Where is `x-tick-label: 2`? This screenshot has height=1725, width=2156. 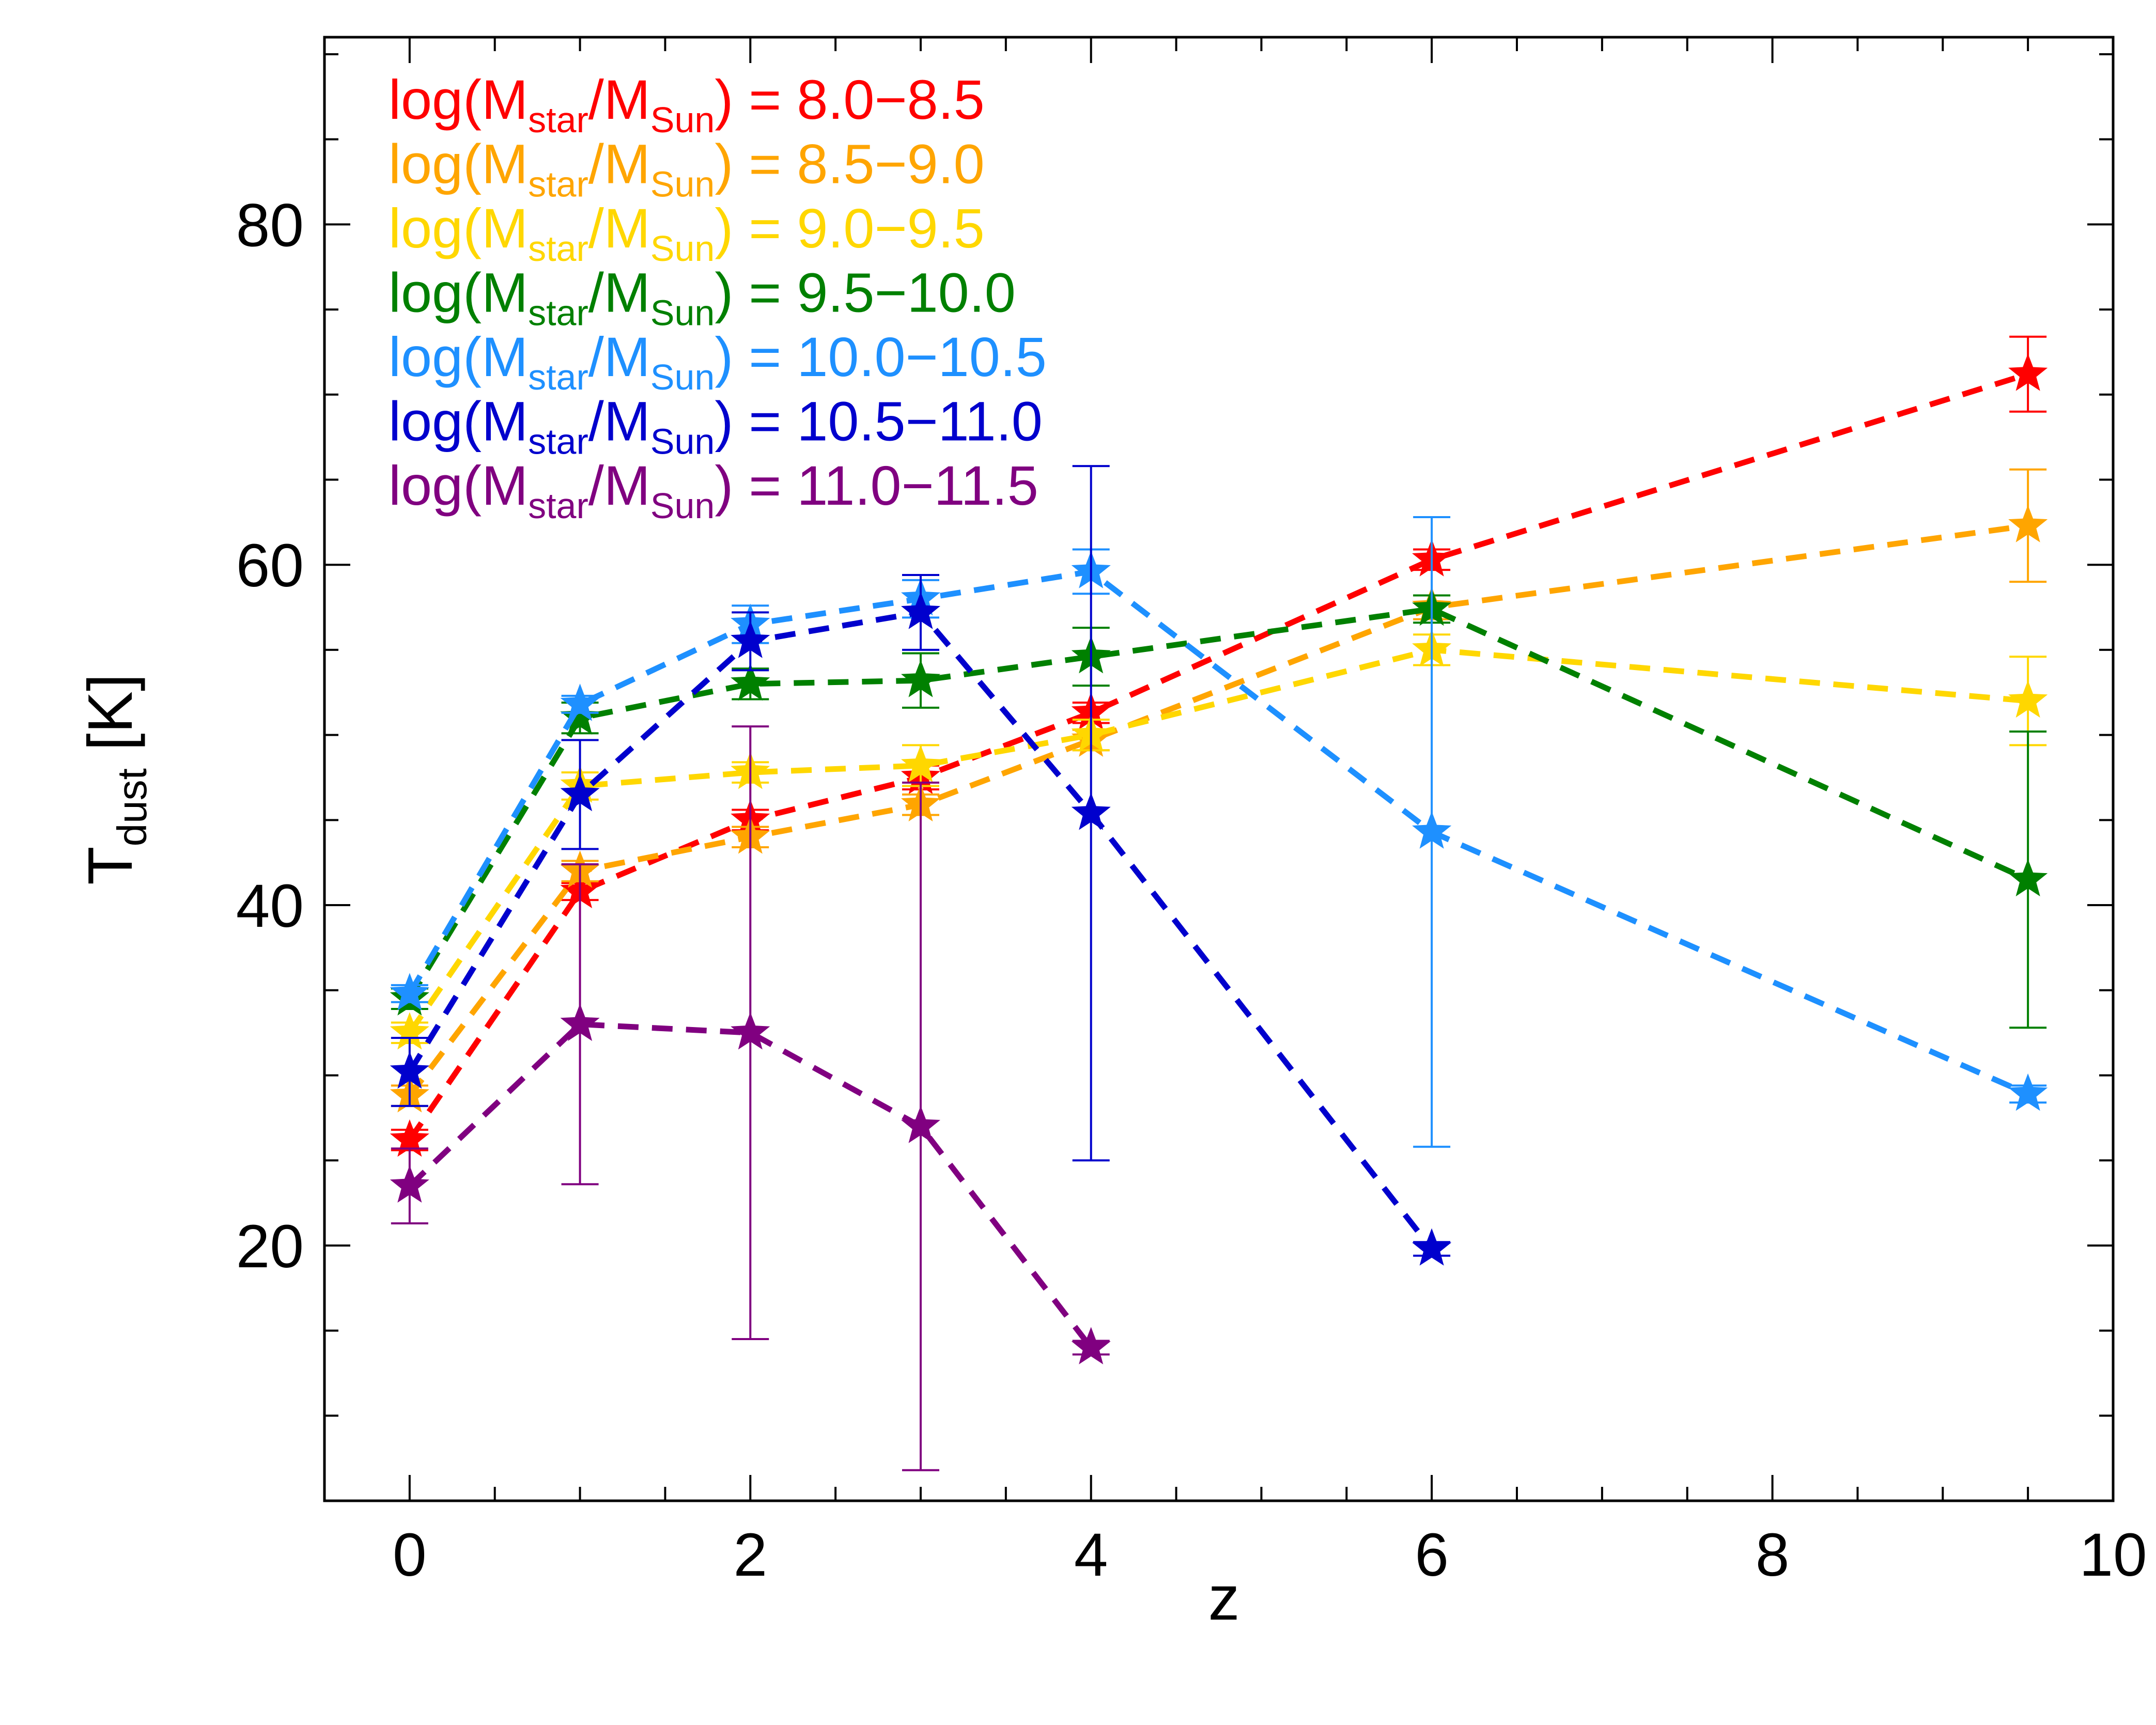 x-tick-label: 2 is located at coordinates (750, 1555).